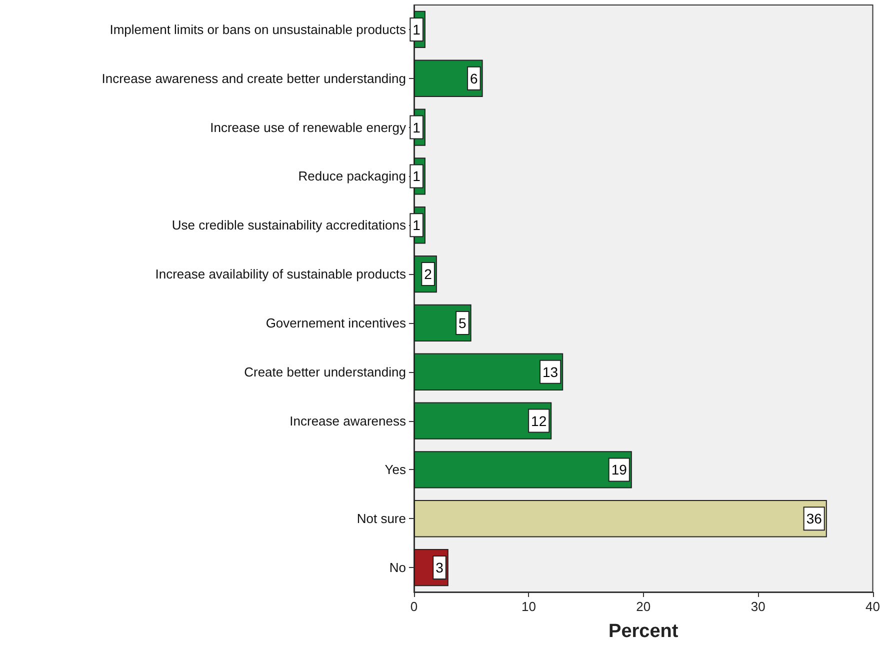 The height and width of the screenshot is (662, 883). What do you see at coordinates (289, 225) in the screenshot?
I see `y-tick-label: Use credible sustainability accreditations` at bounding box center [289, 225].